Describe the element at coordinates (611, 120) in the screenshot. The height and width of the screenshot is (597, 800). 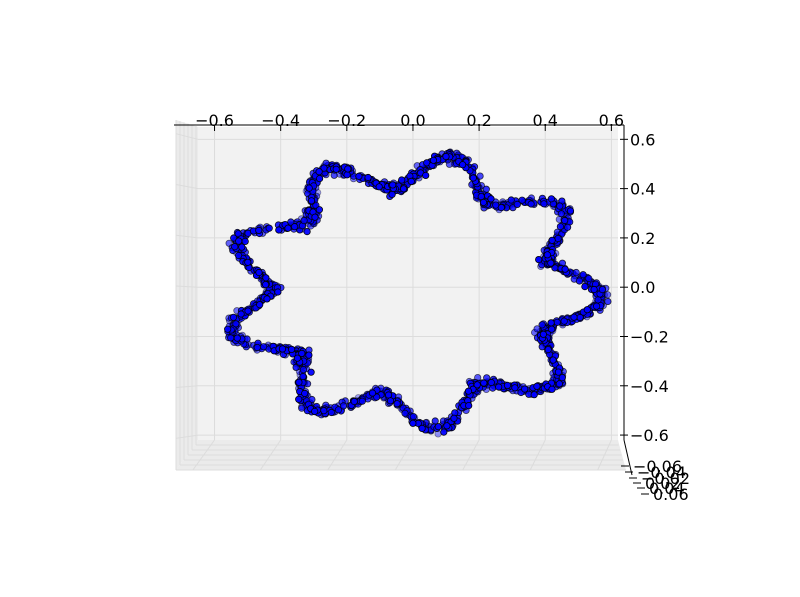
I see `x-tick-label: 0.6` at that location.